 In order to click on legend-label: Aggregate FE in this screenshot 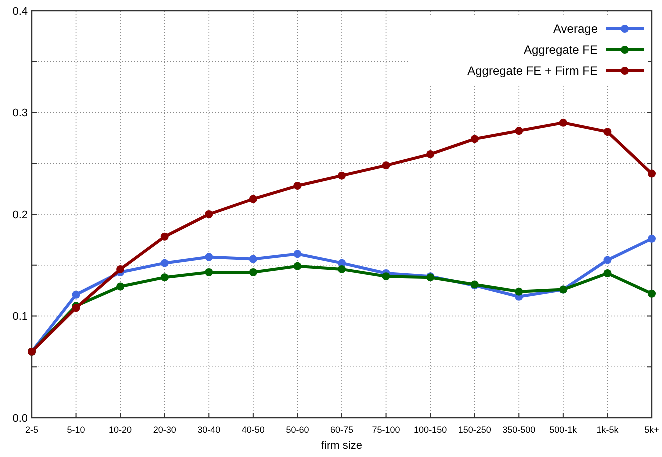, I will do `click(561, 50)`.